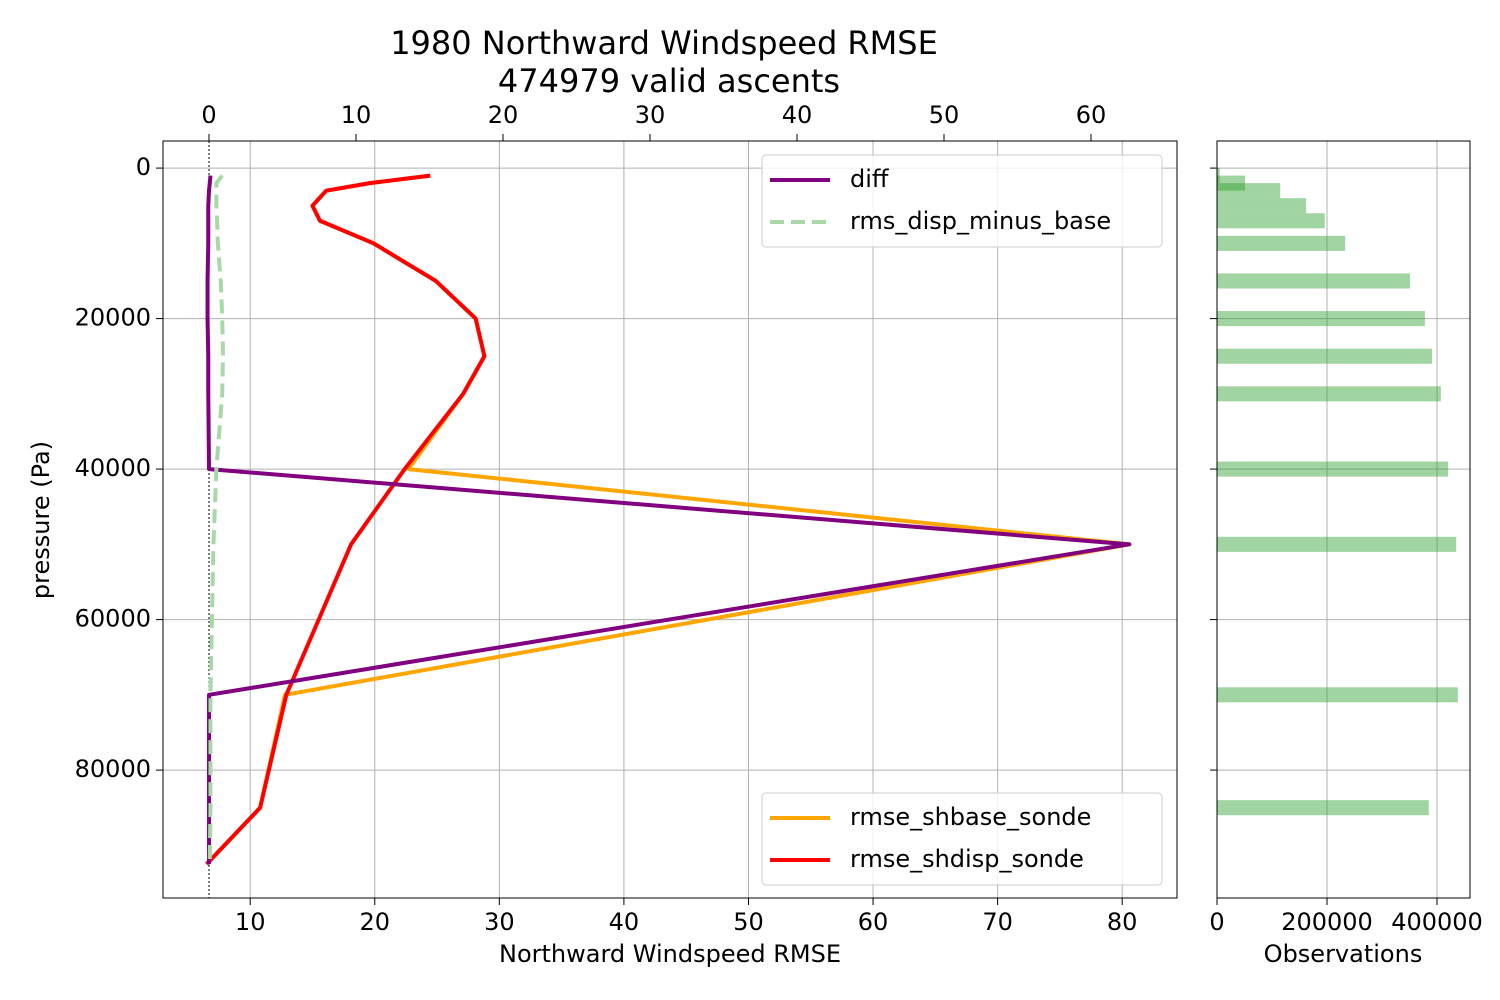 The height and width of the screenshot is (1000, 1500). I want to click on axes-frame, so click(1343, 519).